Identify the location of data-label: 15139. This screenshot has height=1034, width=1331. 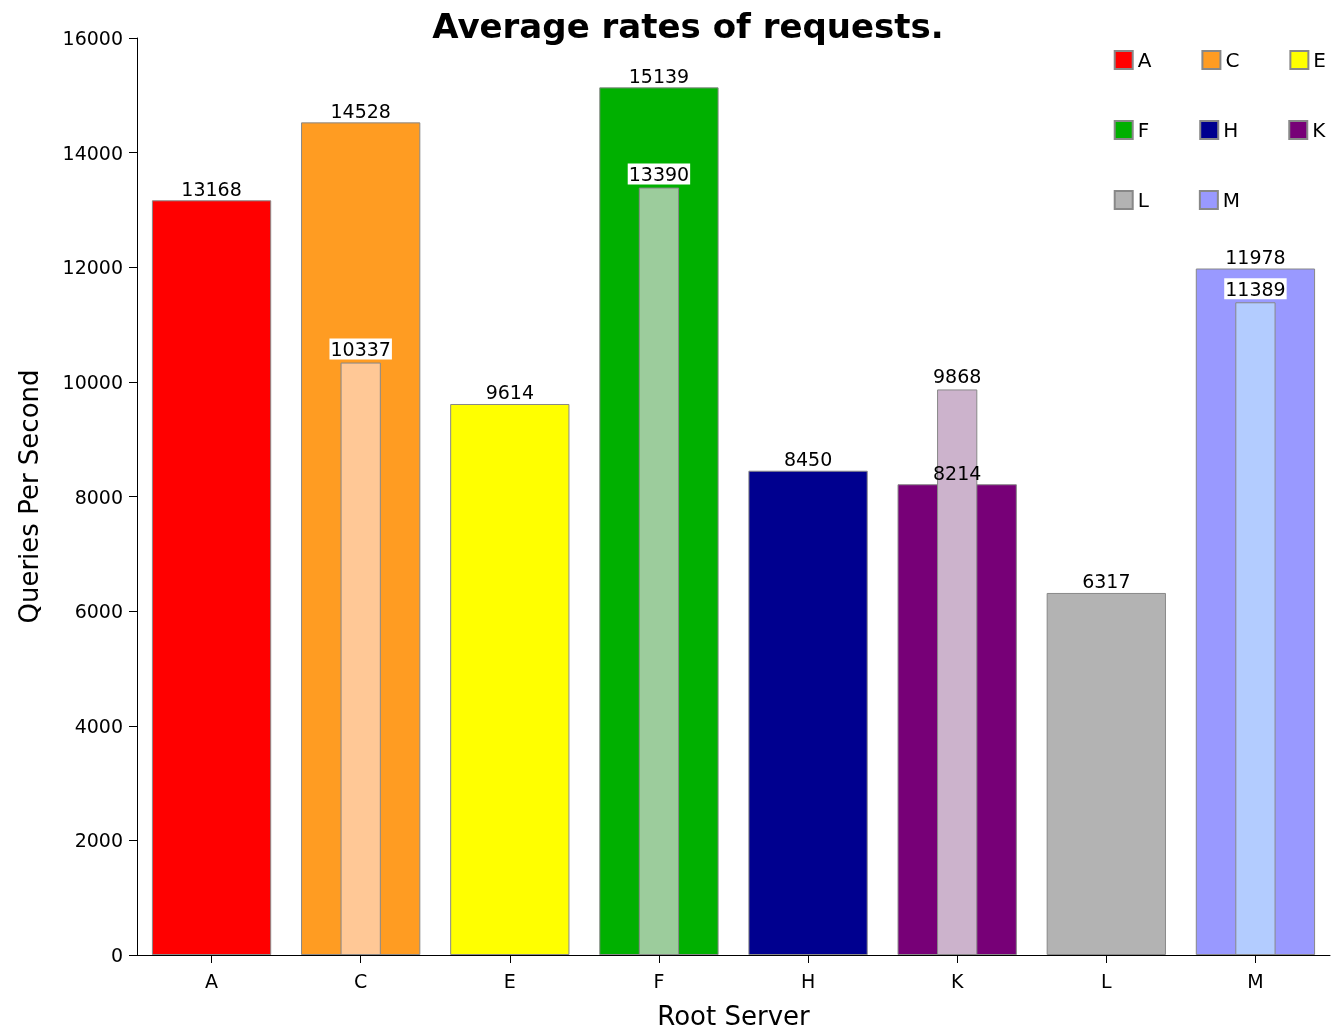
(659, 75).